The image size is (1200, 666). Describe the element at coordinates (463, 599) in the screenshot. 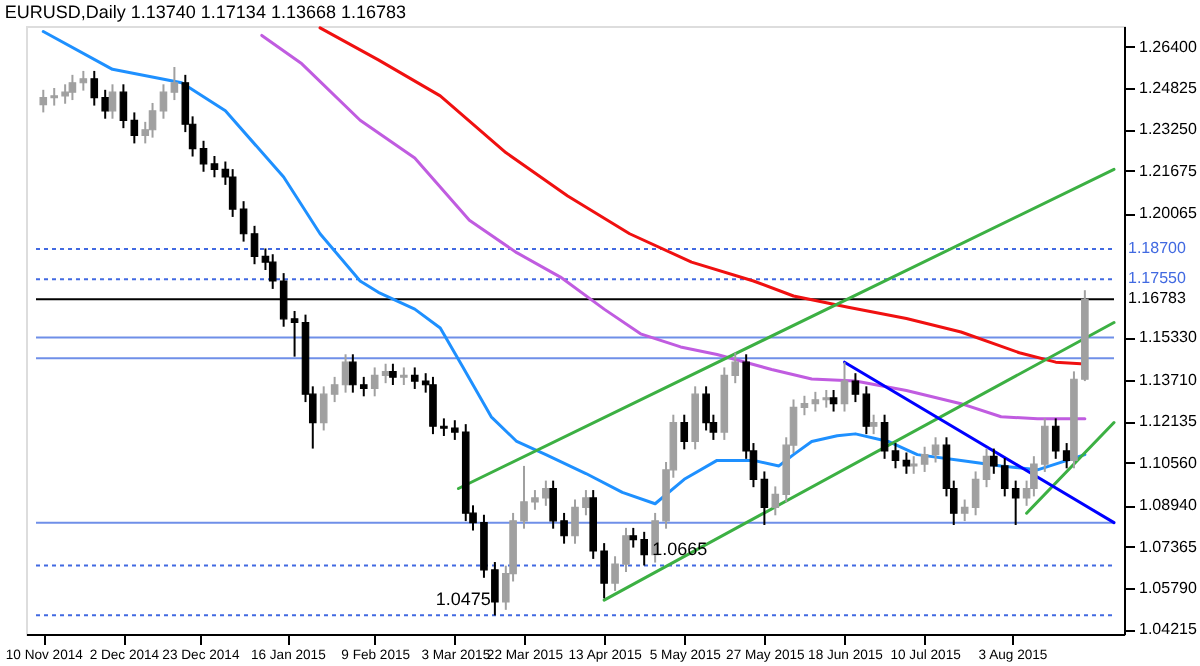

I see `annotation: 1.0475` at that location.